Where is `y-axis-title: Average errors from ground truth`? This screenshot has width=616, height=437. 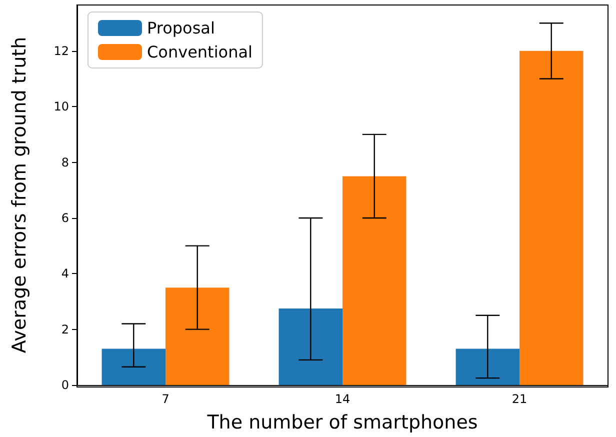 y-axis-title: Average errors from ground truth is located at coordinates (19, 195).